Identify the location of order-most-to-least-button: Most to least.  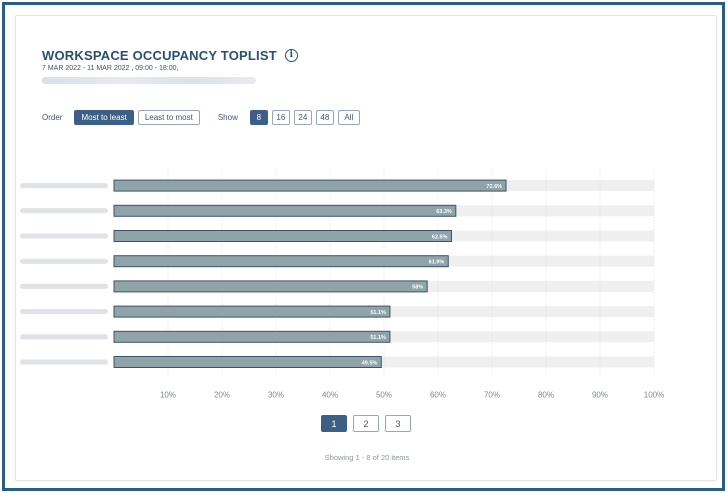
(104, 117).